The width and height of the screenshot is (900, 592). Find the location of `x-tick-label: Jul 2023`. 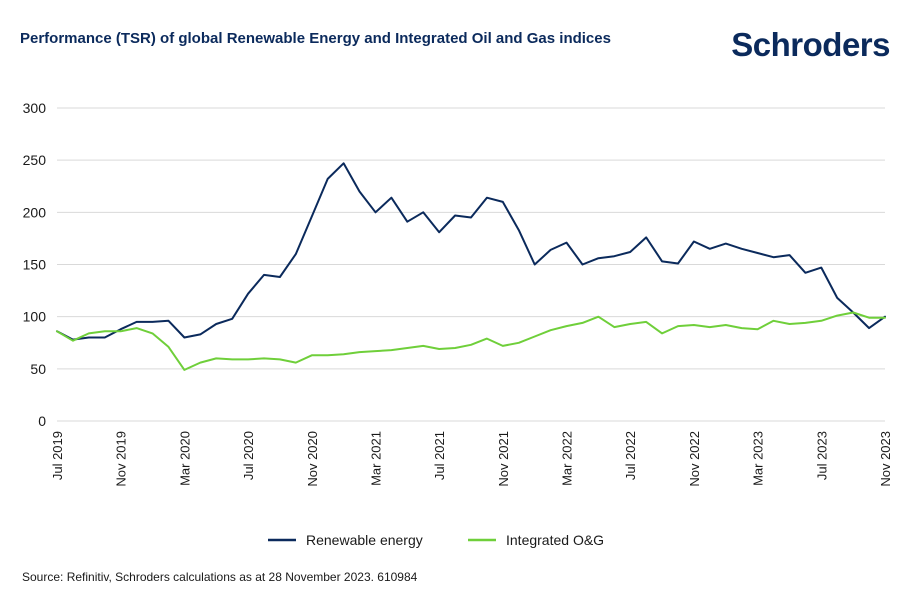

x-tick-label: Jul 2023 is located at coordinates (821, 455).